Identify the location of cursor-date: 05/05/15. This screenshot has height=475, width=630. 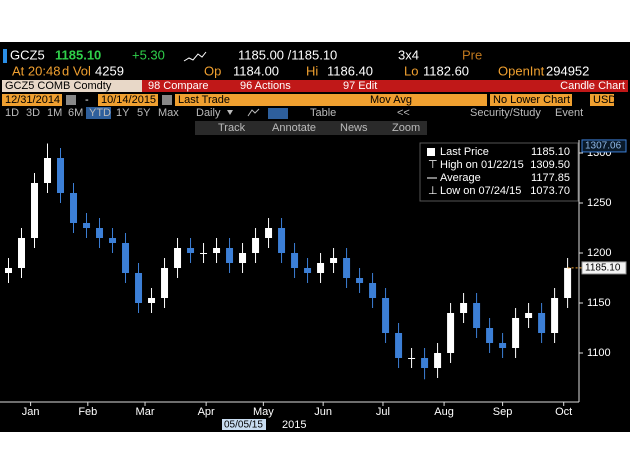
(243, 425).